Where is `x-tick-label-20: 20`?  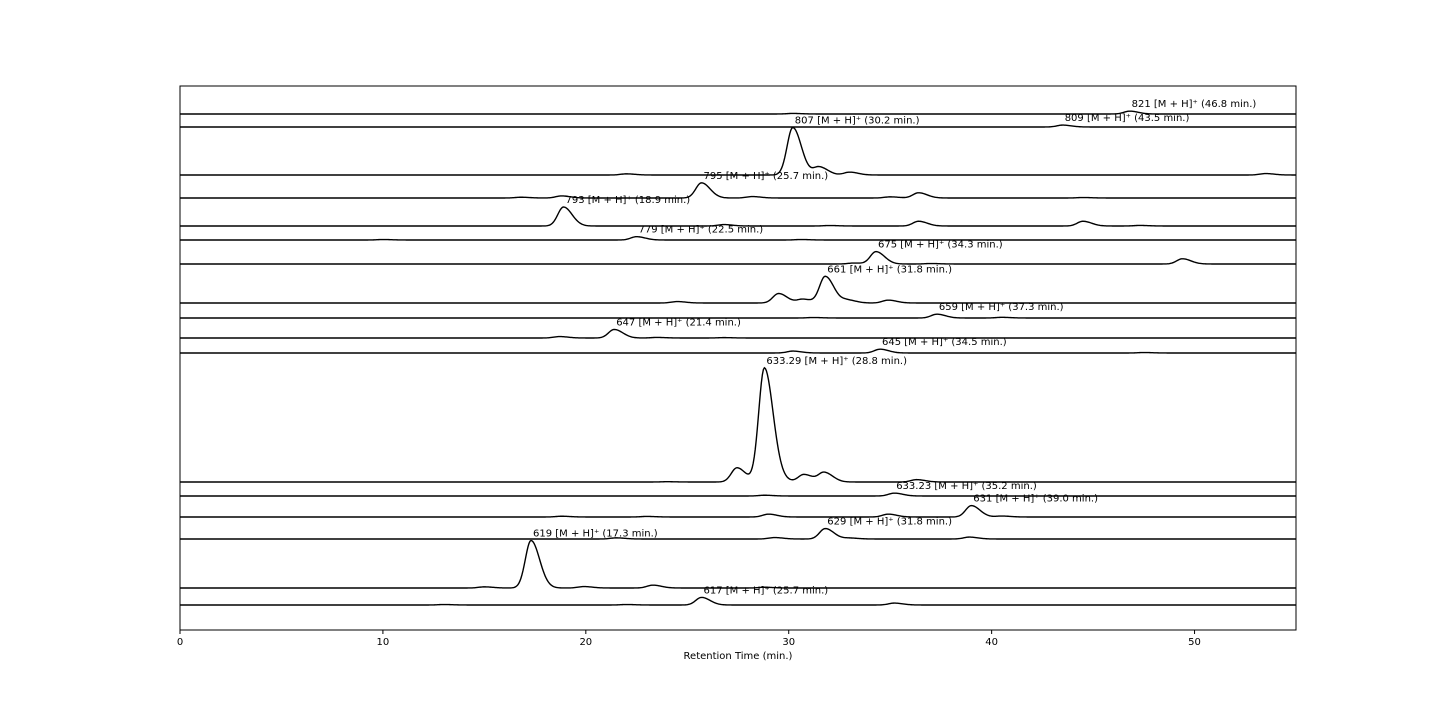 x-tick-label-20: 20 is located at coordinates (585, 642).